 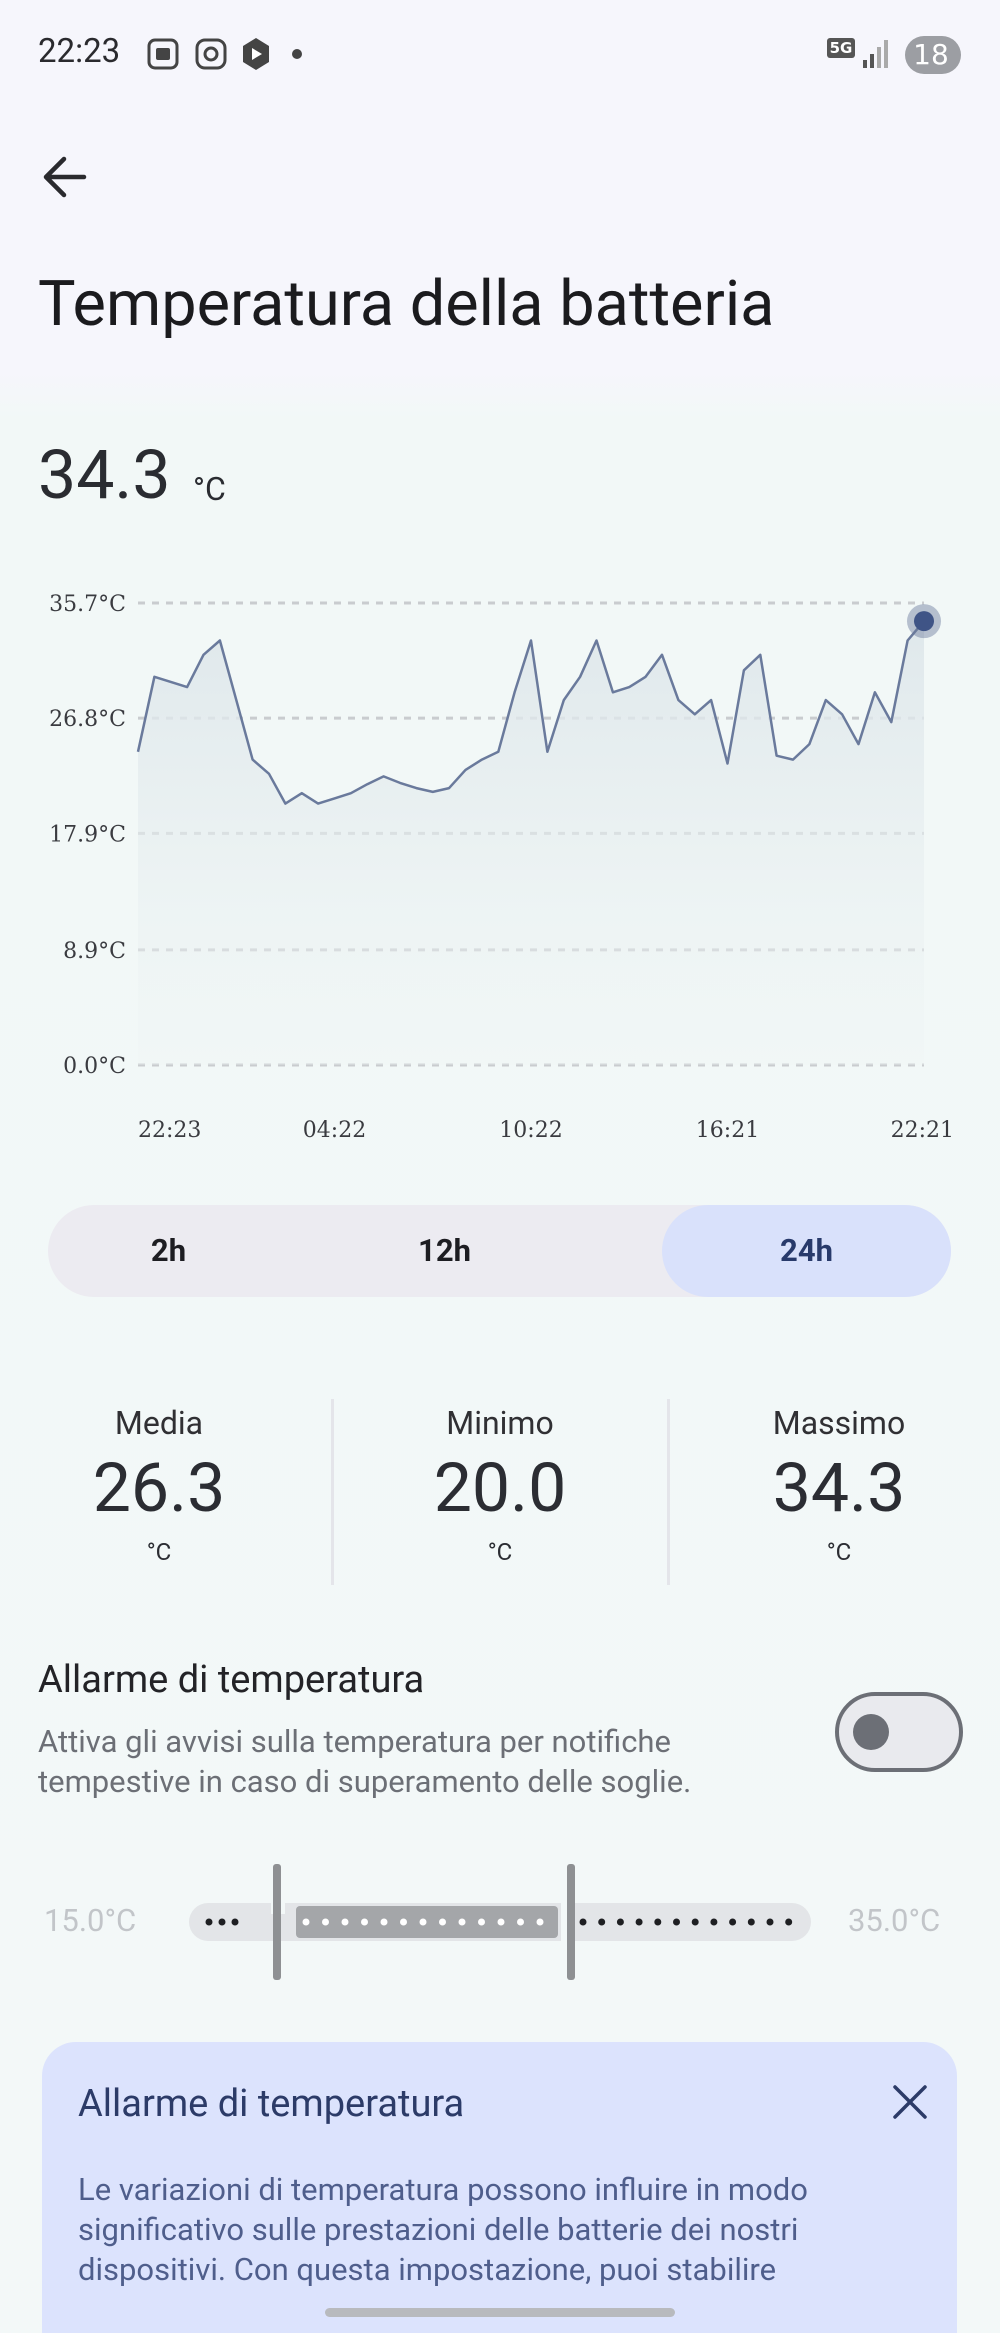 I want to click on stat-label: Massimo, so click(x=839, y=1423).